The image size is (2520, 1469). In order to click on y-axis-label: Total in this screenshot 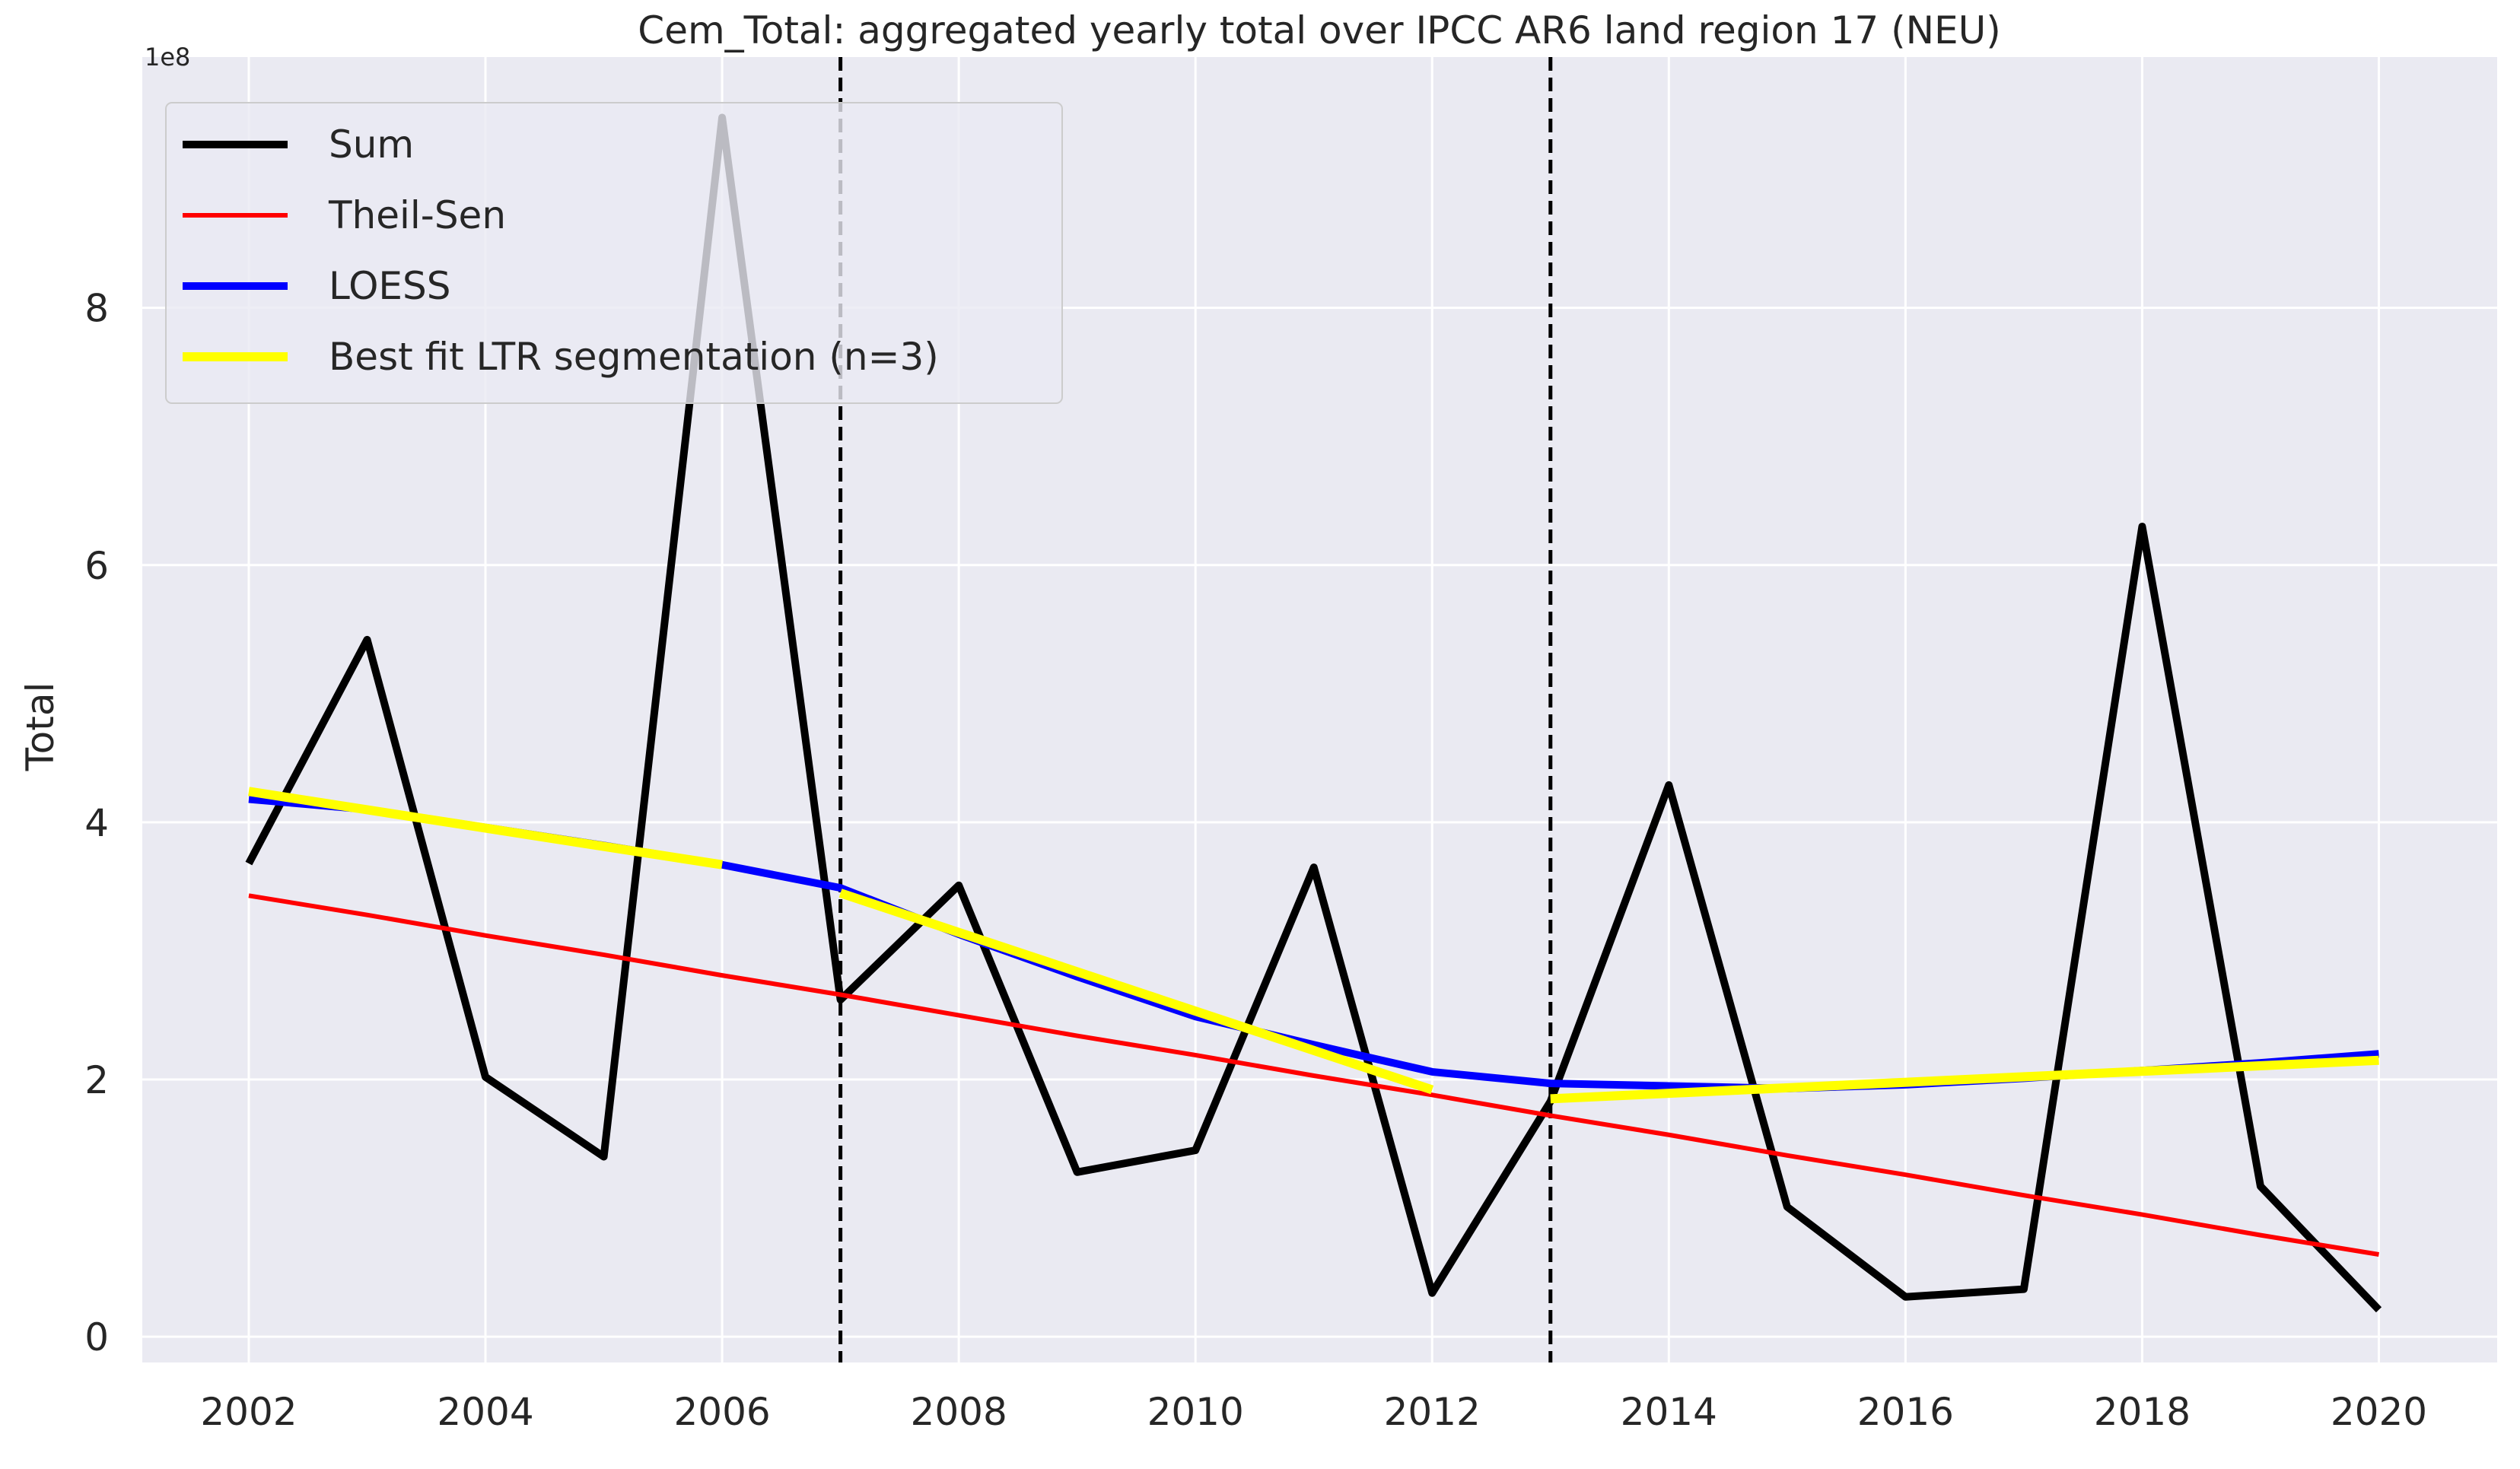, I will do `click(40, 727)`.